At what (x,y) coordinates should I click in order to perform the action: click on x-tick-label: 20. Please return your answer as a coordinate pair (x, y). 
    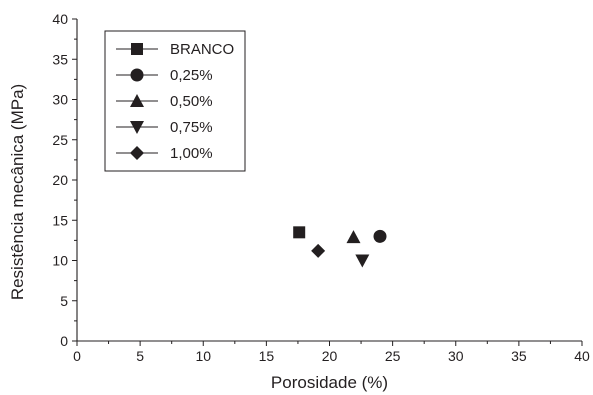
    Looking at the image, I should click on (330, 356).